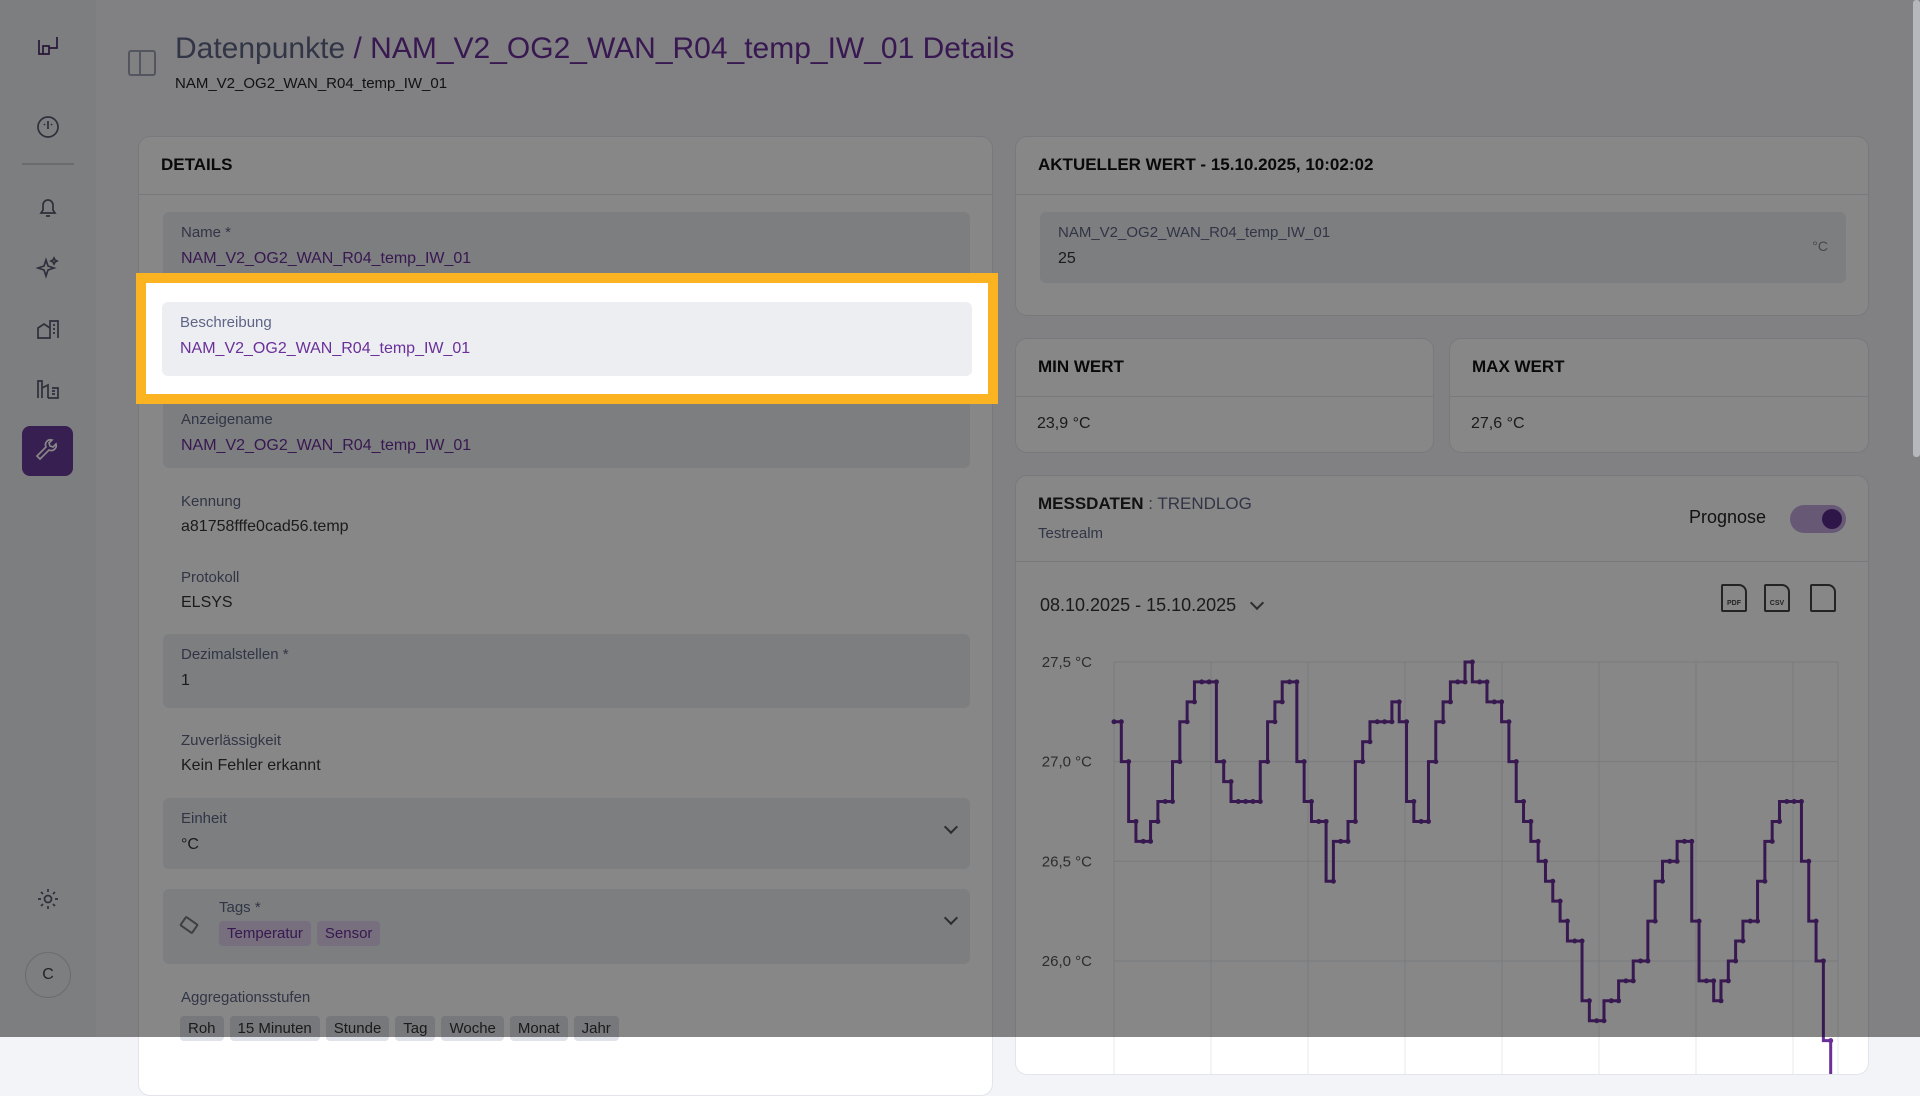  What do you see at coordinates (1734, 598) in the screenshot?
I see `pdf-export-icon: PDF` at bounding box center [1734, 598].